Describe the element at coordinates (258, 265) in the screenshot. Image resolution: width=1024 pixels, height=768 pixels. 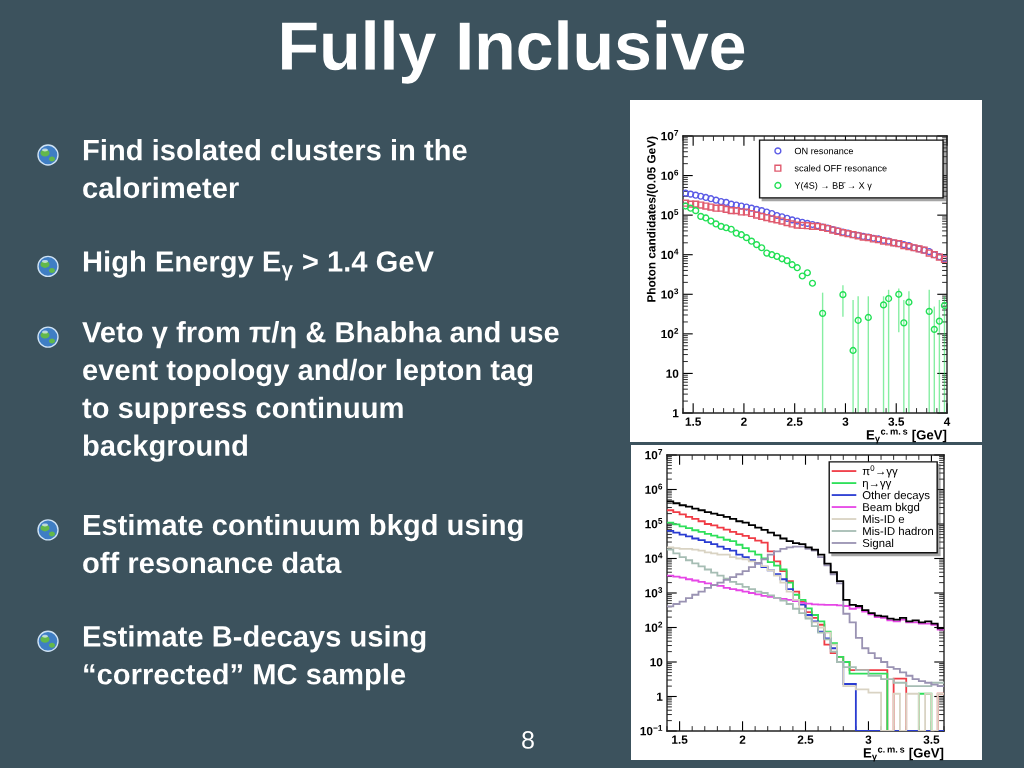
I see `text: High Energy E$_{γ}$ > 1.4 GeV` at that location.